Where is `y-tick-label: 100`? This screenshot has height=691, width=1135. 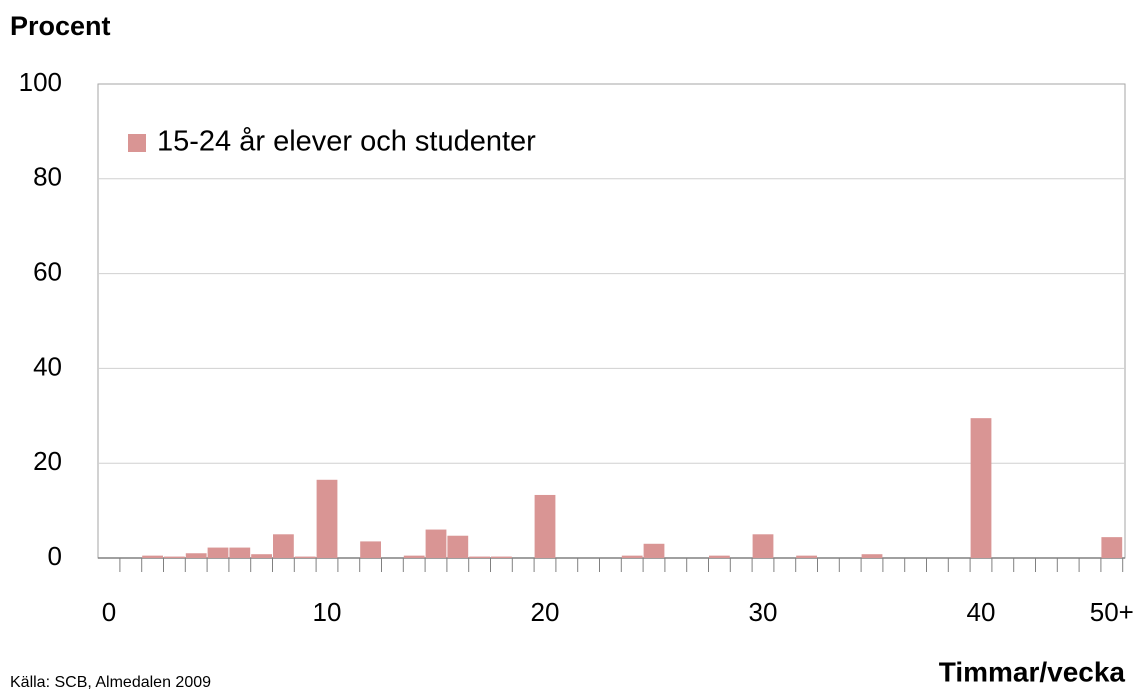 y-tick-label: 100 is located at coordinates (40, 82).